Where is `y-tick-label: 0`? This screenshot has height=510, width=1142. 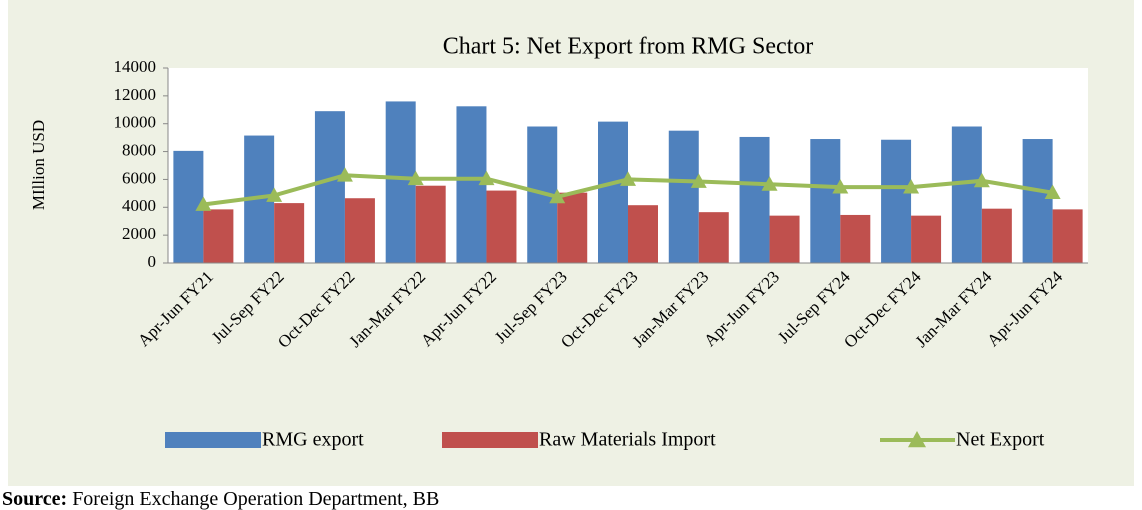 y-tick-label: 0 is located at coordinates (152, 261).